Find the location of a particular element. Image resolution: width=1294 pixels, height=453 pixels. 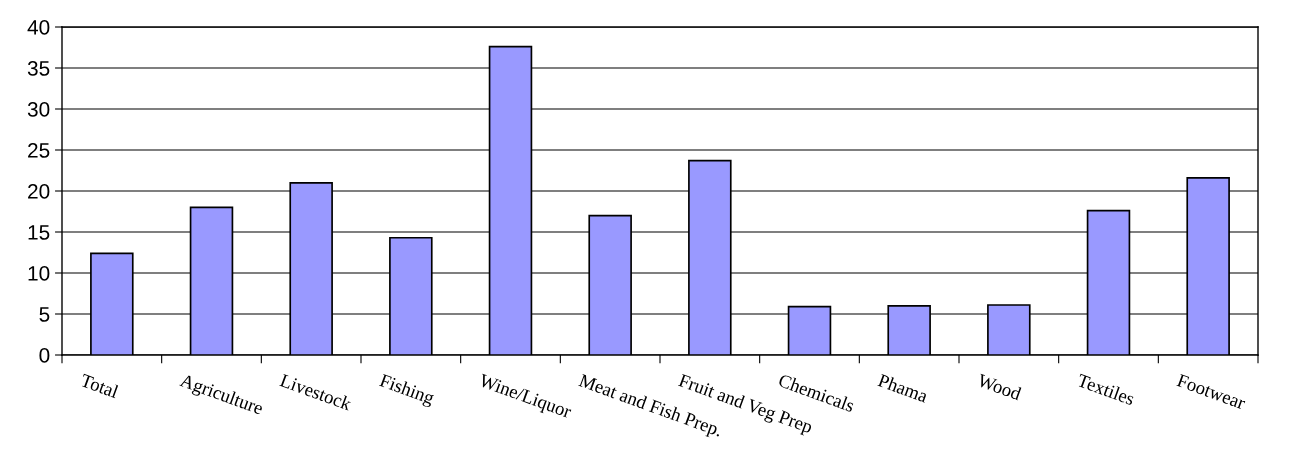

x-tick-label: Phama is located at coordinates (903, 388).